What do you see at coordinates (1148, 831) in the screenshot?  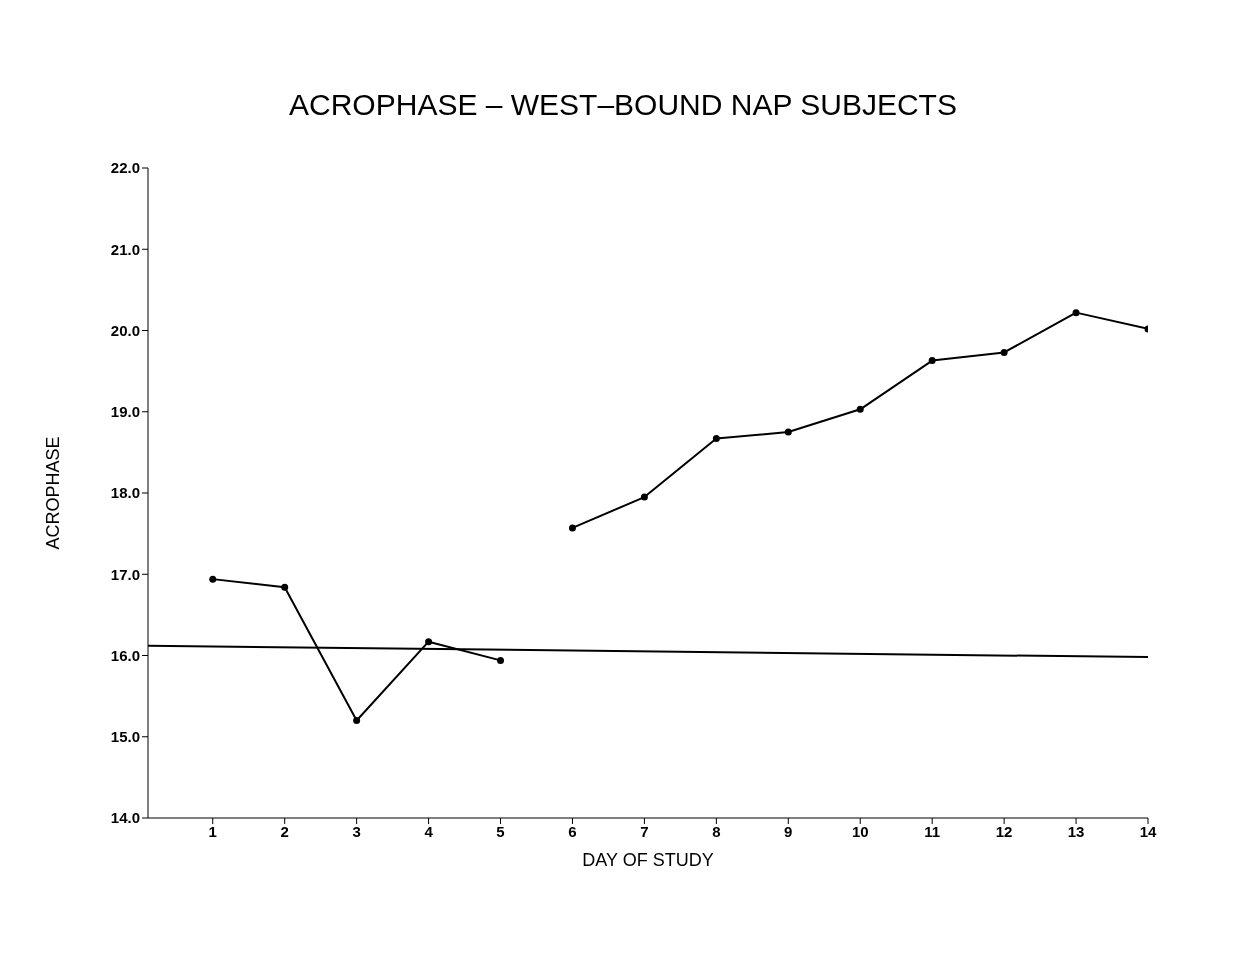 I see `x-tick-label: 14` at bounding box center [1148, 831].